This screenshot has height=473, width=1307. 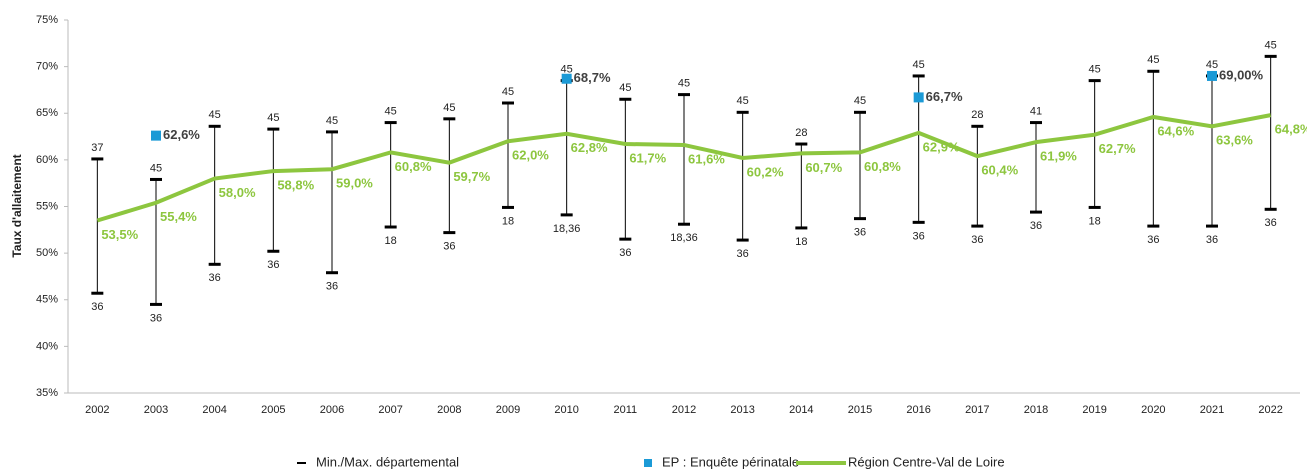 What do you see at coordinates (97, 148) in the screenshot?
I see `max-label: 37` at bounding box center [97, 148].